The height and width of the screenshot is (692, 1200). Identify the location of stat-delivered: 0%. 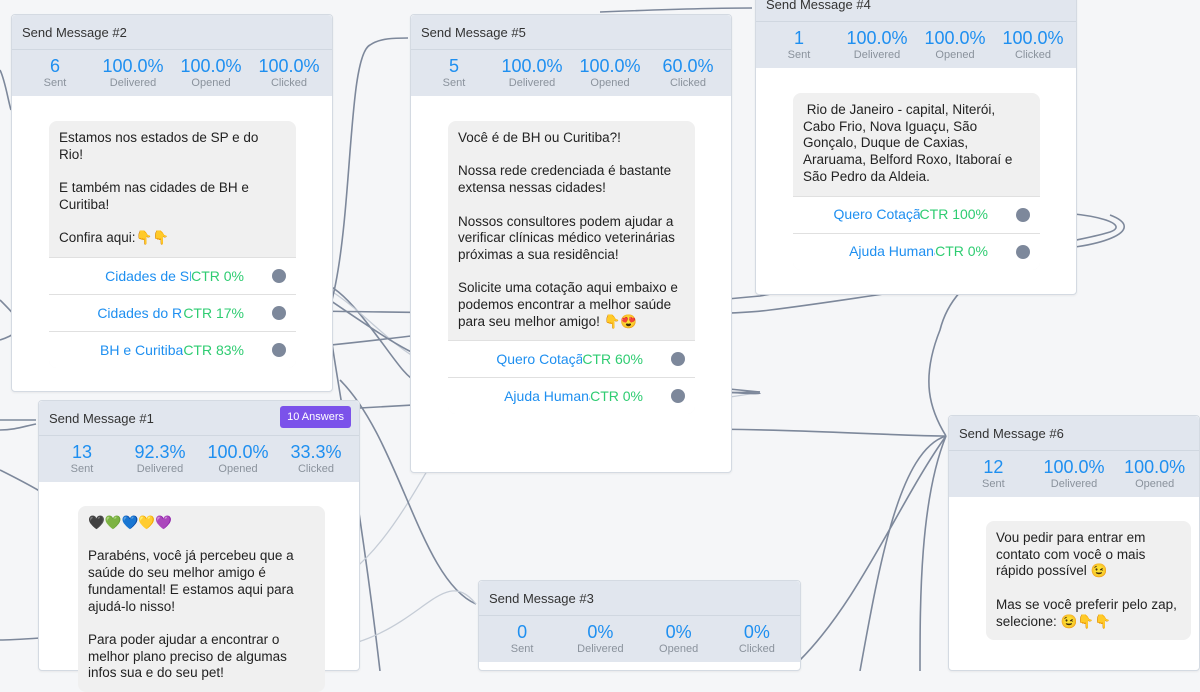
(600, 632).